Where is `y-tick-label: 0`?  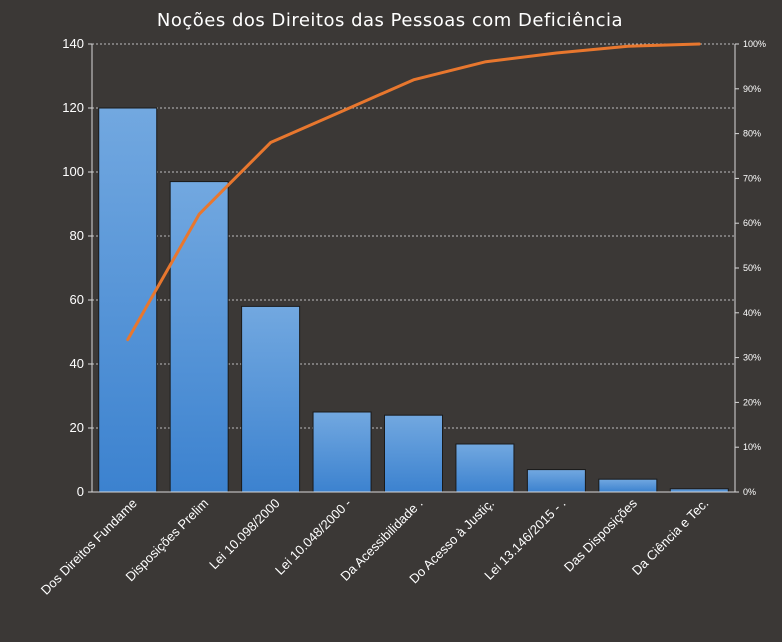 y-tick-label: 0 is located at coordinates (80, 491).